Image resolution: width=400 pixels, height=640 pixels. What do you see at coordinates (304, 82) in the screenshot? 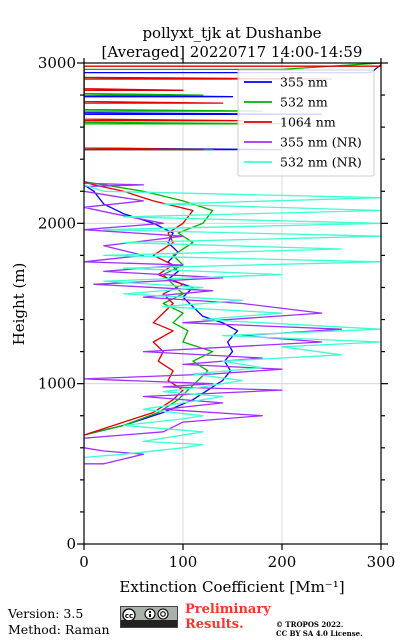
I see `legend-label-0: 355 nm` at bounding box center [304, 82].